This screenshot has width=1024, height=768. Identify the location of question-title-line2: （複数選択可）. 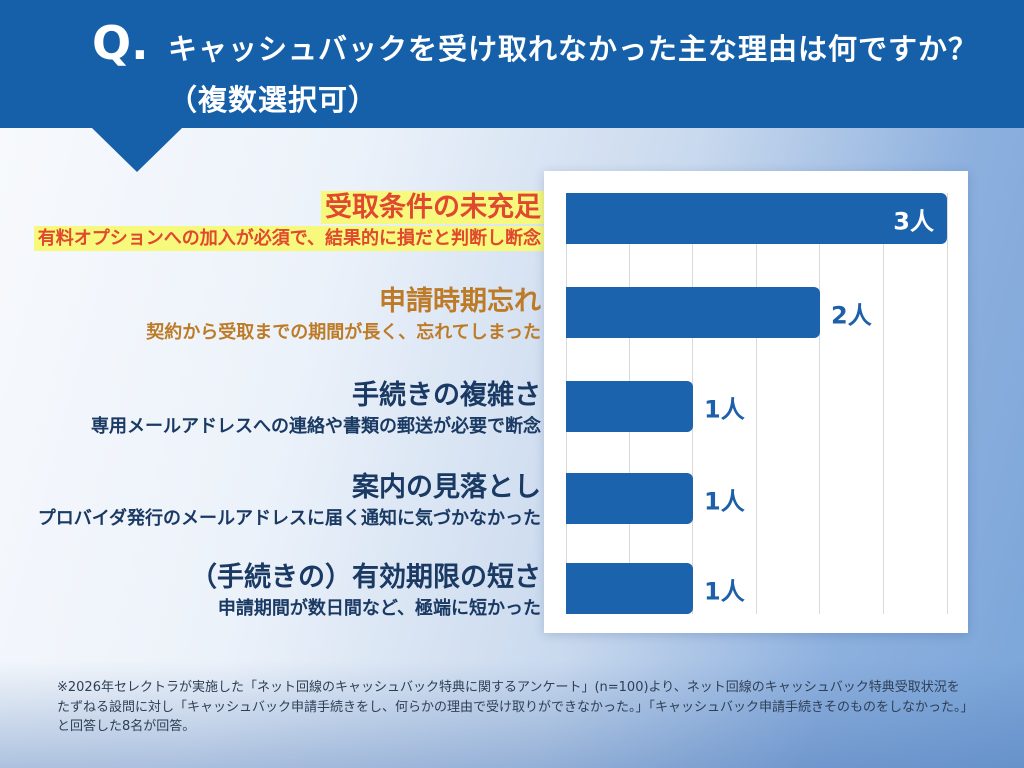
(273, 100).